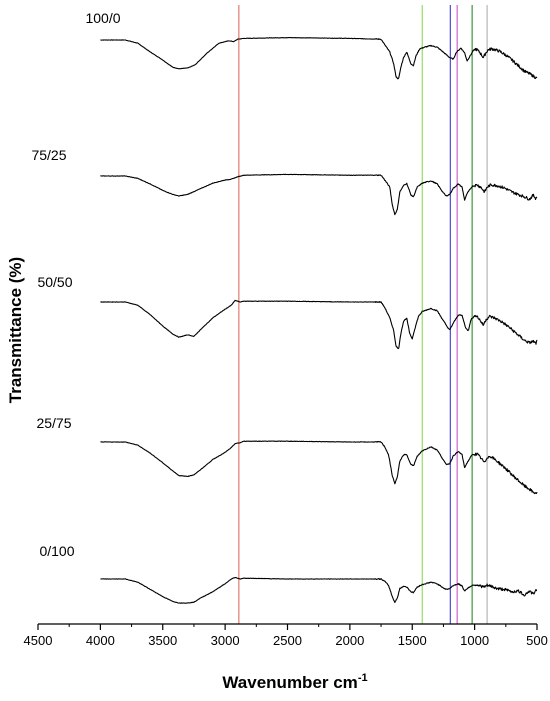 The height and width of the screenshot is (701, 550). Describe the element at coordinates (289, 682) in the screenshot. I see `x-axis-title-text: Wavenumber cm` at that location.